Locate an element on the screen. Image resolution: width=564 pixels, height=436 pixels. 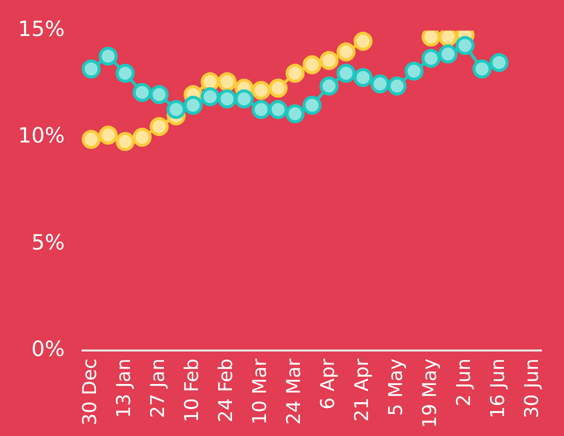
x-tick-label: 16 Jun is located at coordinates (497, 388).